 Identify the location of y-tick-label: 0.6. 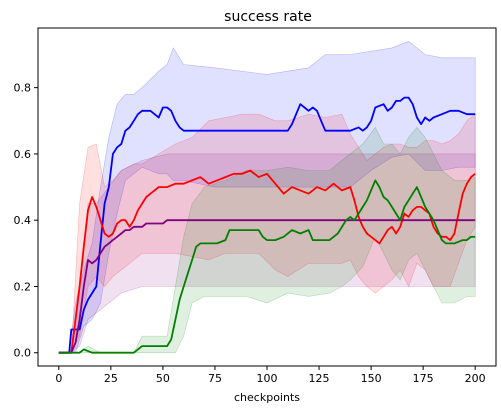
(23, 154).